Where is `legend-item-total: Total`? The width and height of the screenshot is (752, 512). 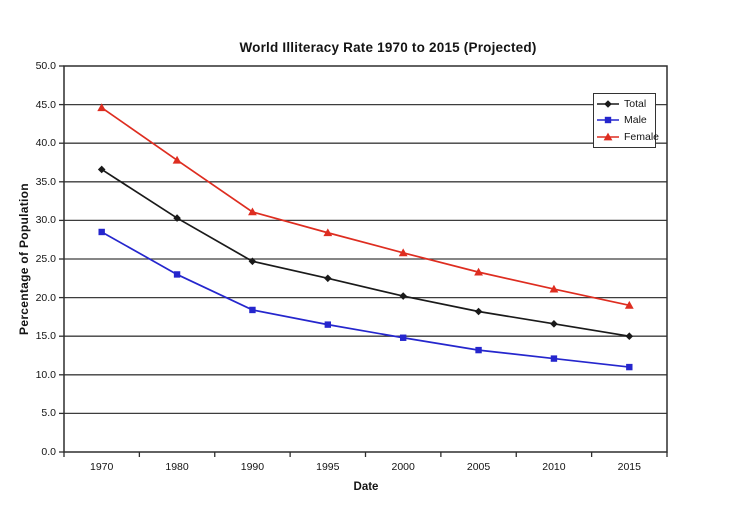
legend-item-total: Total is located at coordinates (626, 104).